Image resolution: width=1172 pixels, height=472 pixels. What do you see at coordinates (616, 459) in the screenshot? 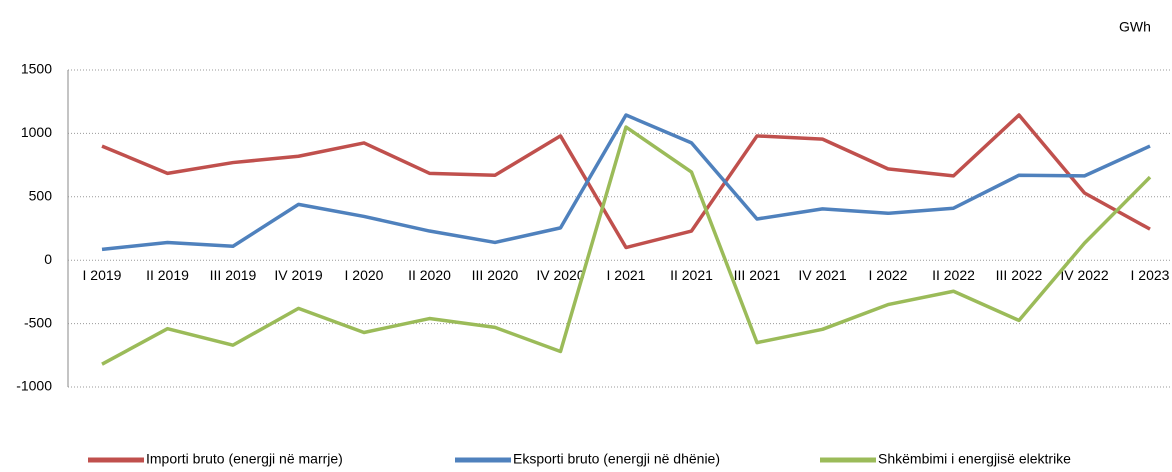
I see `legend-label: Eksporti bruto (energji në dhënie)` at bounding box center [616, 459].